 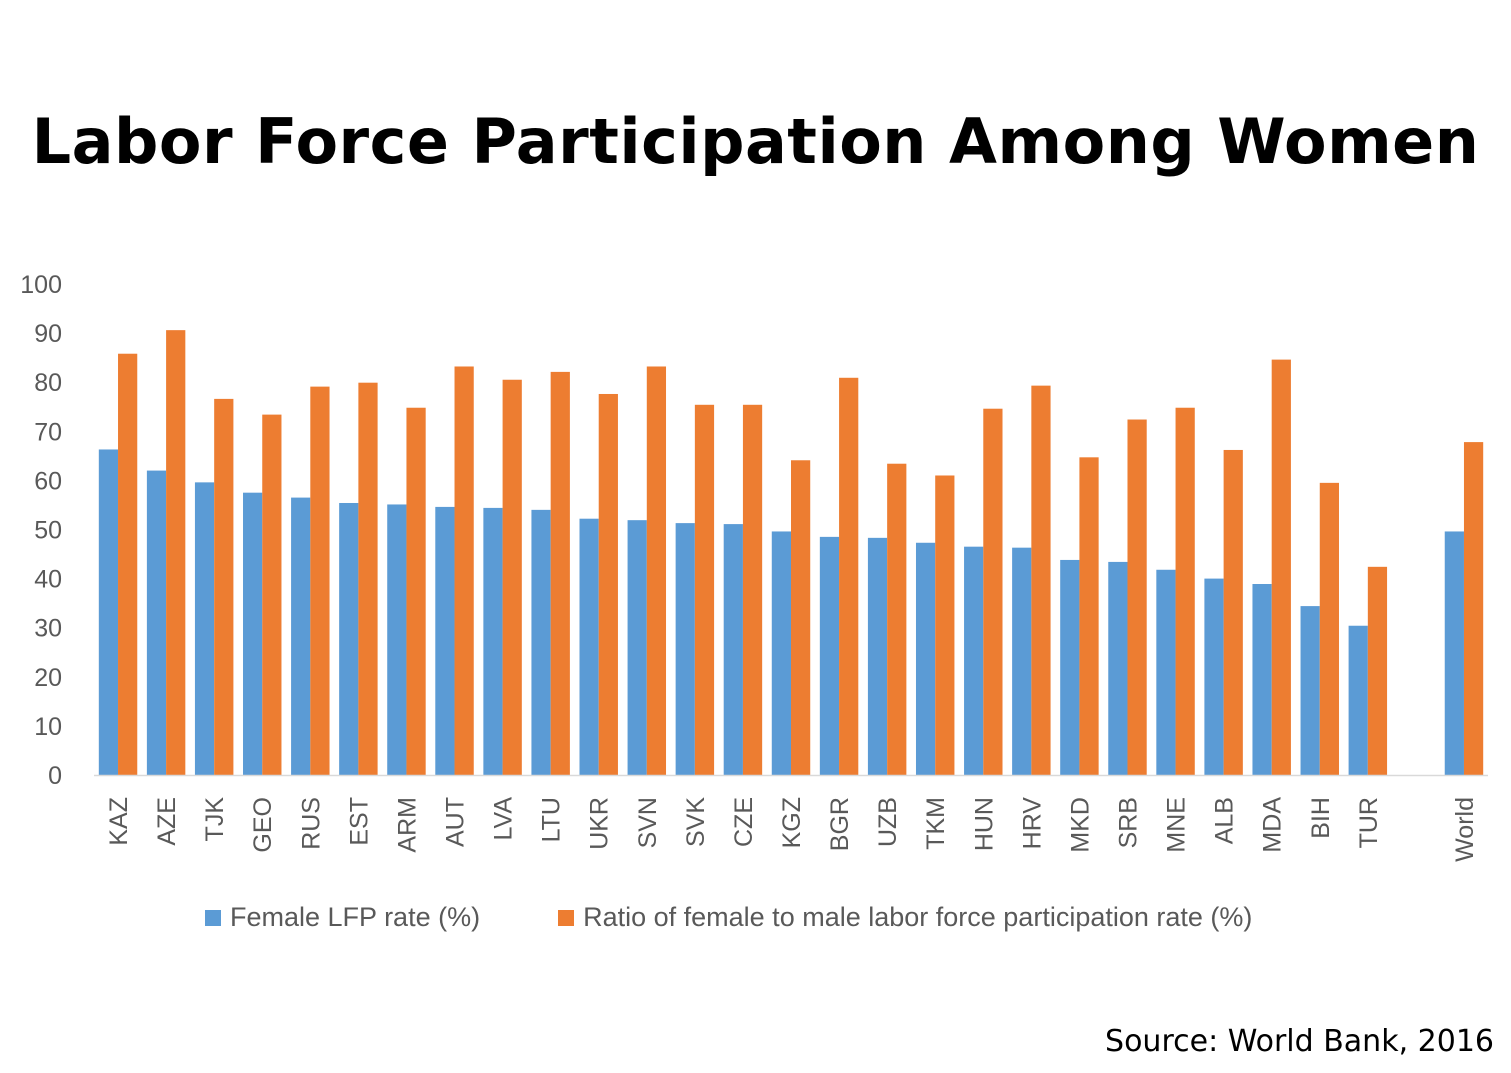 What do you see at coordinates (1377, 670) in the screenshot?
I see `bar-ratio-tur` at bounding box center [1377, 670].